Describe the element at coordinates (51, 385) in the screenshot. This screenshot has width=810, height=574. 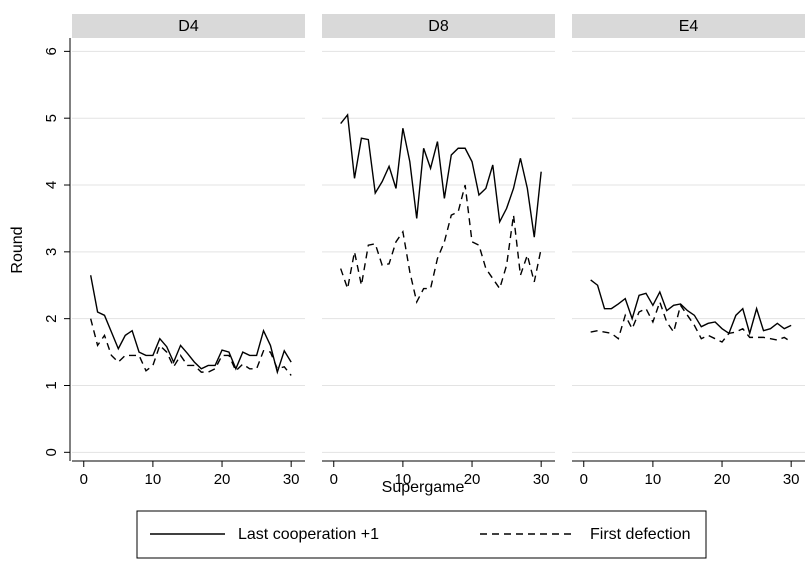
I see `y-tick-label: 1` at that location.